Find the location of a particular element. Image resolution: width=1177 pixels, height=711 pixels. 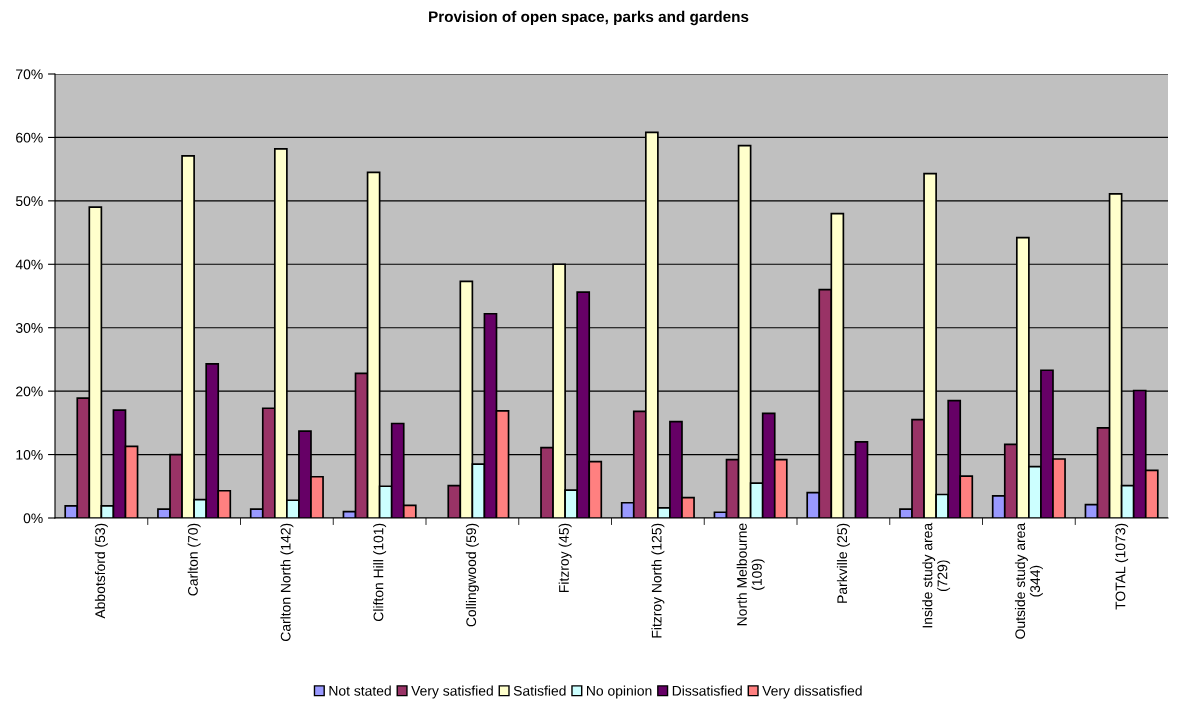

x-tick-label: Parkville (25) is located at coordinates (843, 563).